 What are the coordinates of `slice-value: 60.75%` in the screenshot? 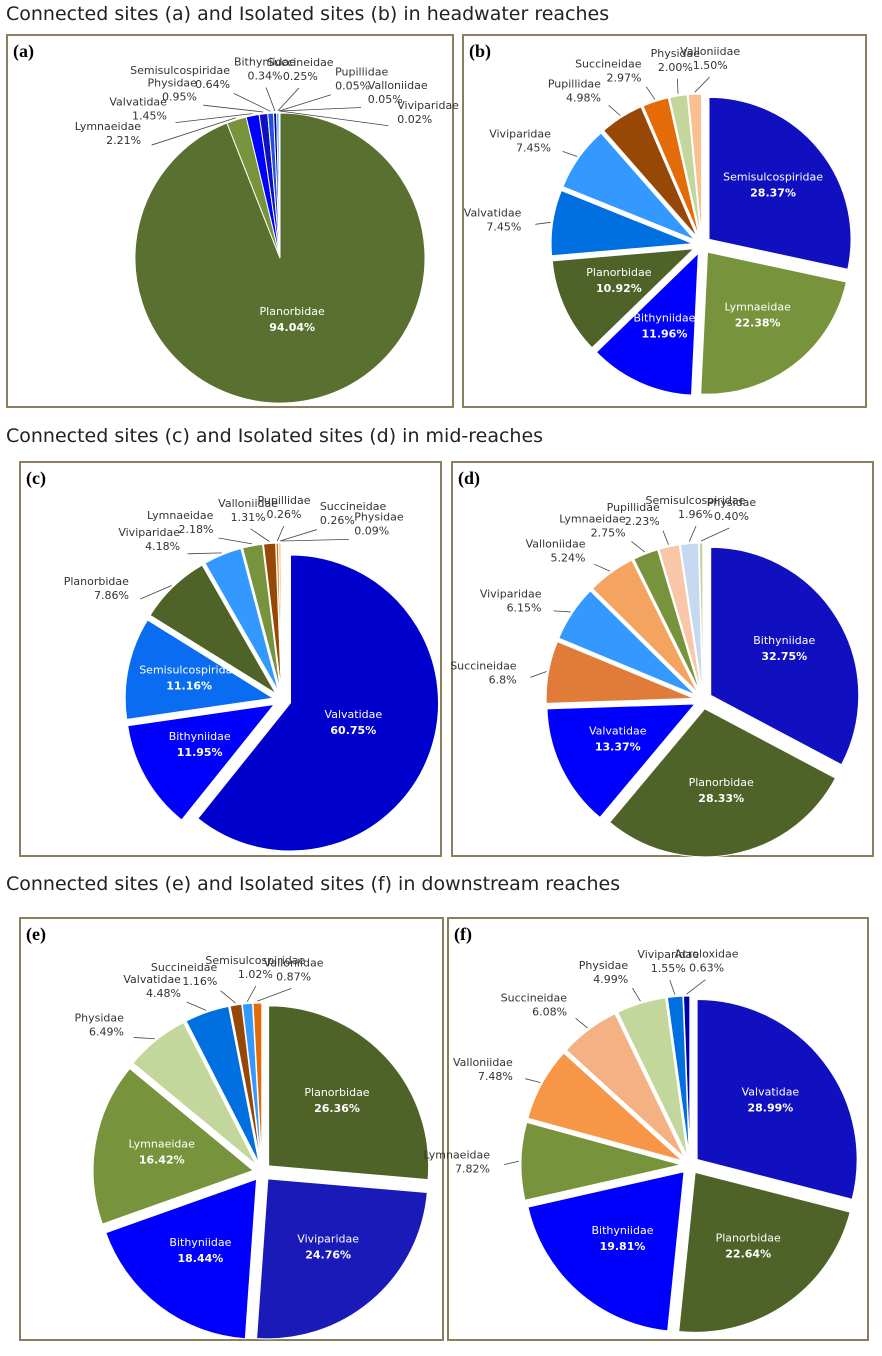 It's located at (353, 730).